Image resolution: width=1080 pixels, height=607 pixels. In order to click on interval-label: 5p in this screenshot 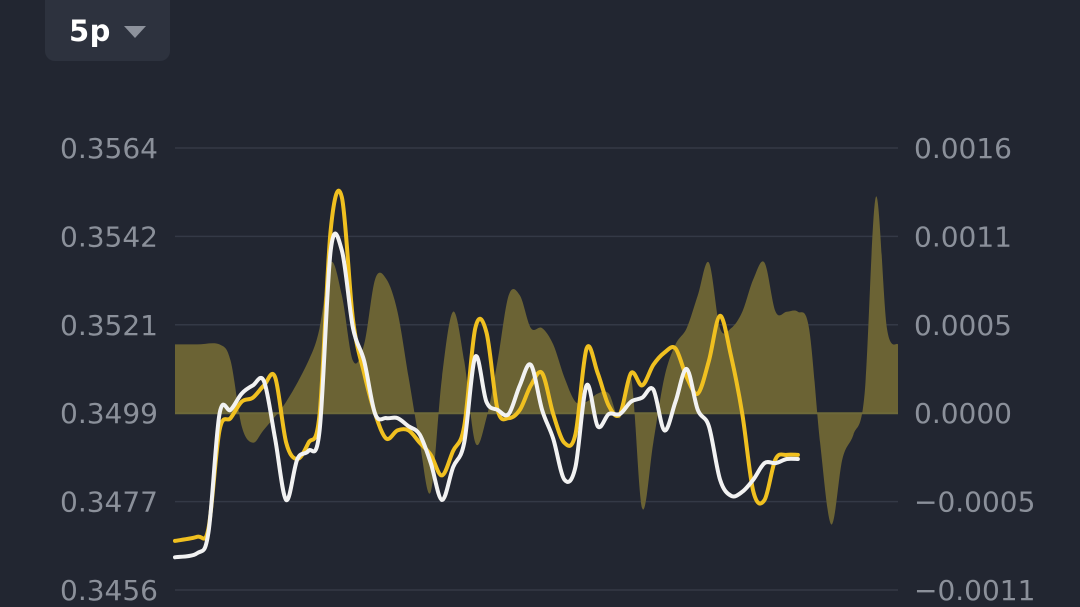, I will do `click(90, 30)`.